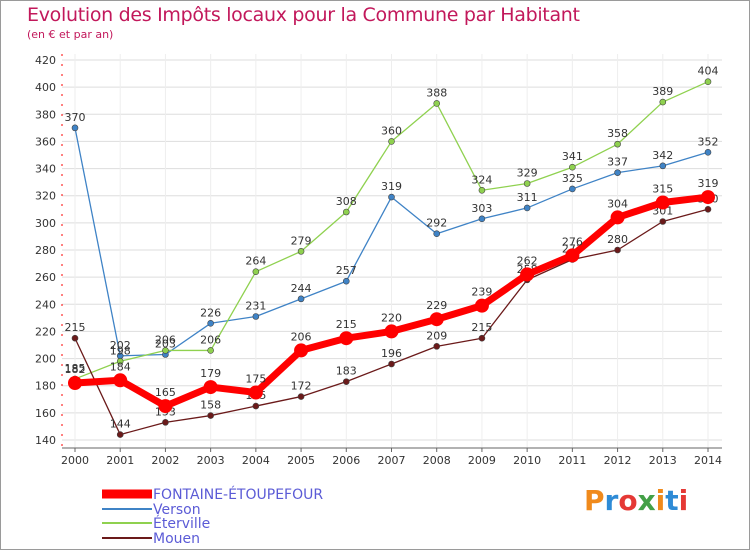  Describe the element at coordinates (436, 92) in the screenshot. I see `data-label: 388` at that location.